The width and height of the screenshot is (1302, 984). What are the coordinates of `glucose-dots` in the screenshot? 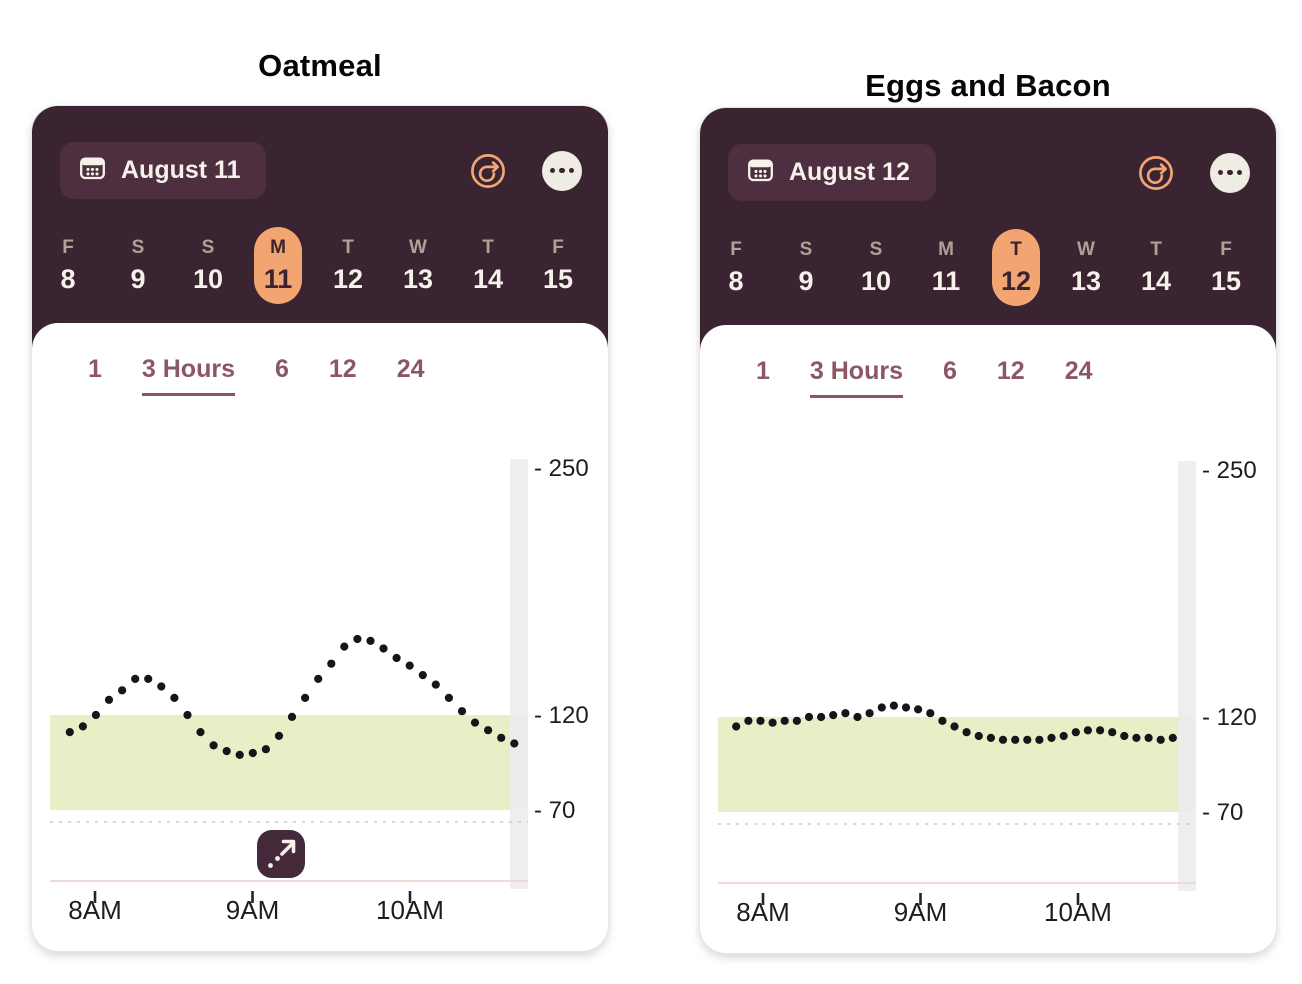 It's located at (954, 722).